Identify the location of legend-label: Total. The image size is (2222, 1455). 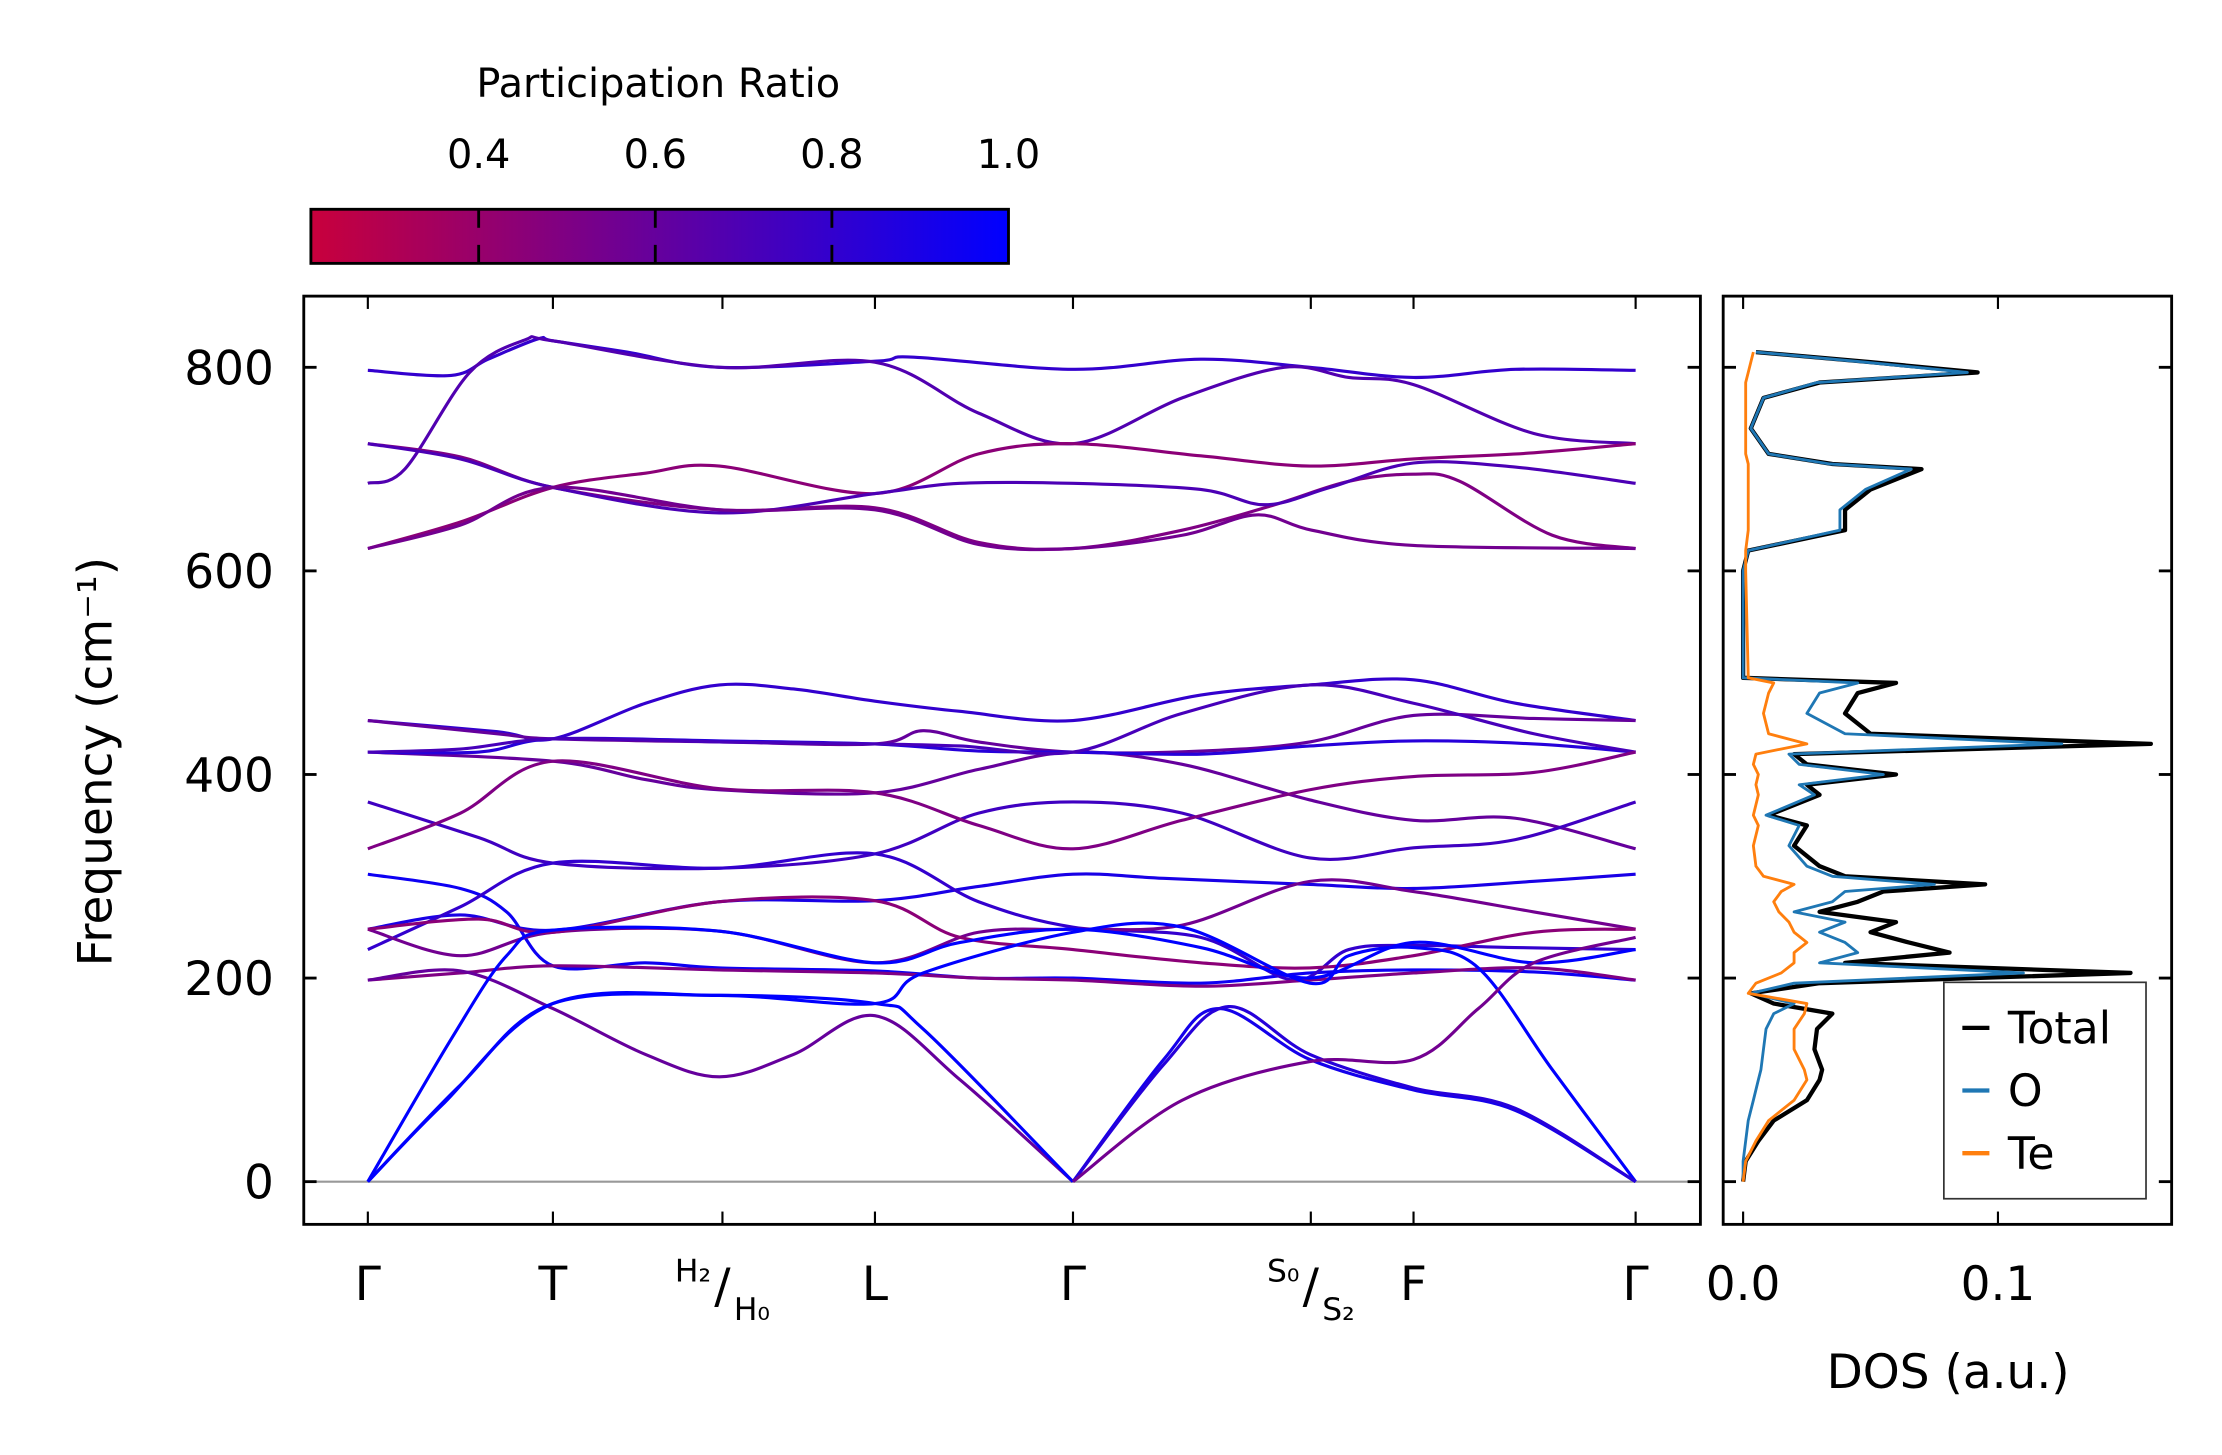
(2059, 1029).